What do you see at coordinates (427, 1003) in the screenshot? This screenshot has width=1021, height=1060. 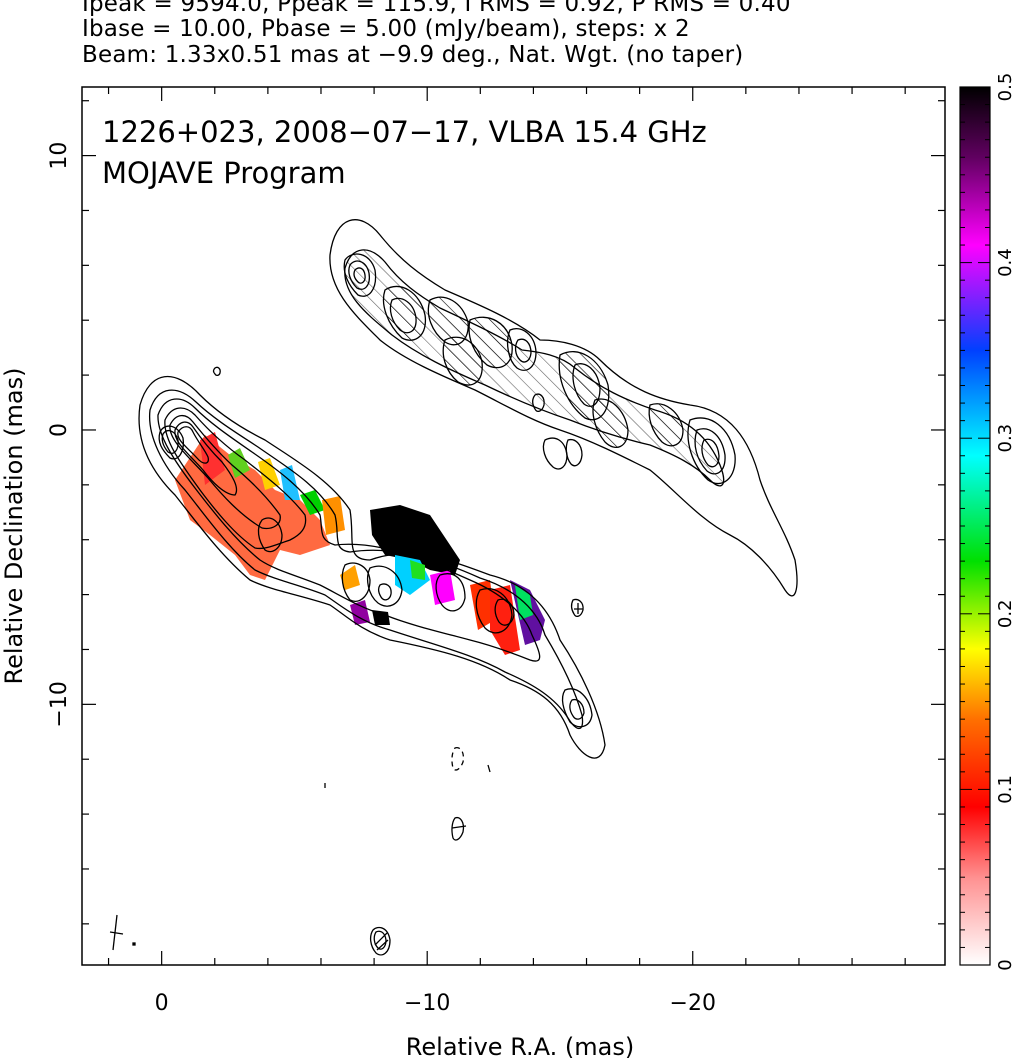 I see `x-tick-label: −10` at bounding box center [427, 1003].